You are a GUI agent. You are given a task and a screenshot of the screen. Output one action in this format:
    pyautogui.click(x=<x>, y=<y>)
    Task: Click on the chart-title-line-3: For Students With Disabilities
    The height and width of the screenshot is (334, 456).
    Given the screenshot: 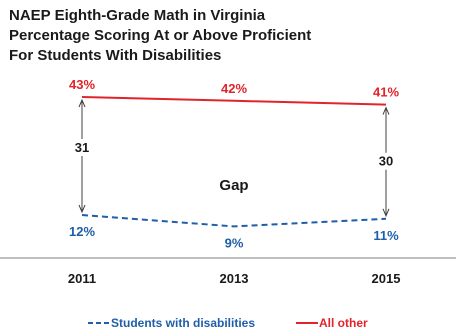 What is the action you would take?
    pyautogui.click(x=115, y=55)
    